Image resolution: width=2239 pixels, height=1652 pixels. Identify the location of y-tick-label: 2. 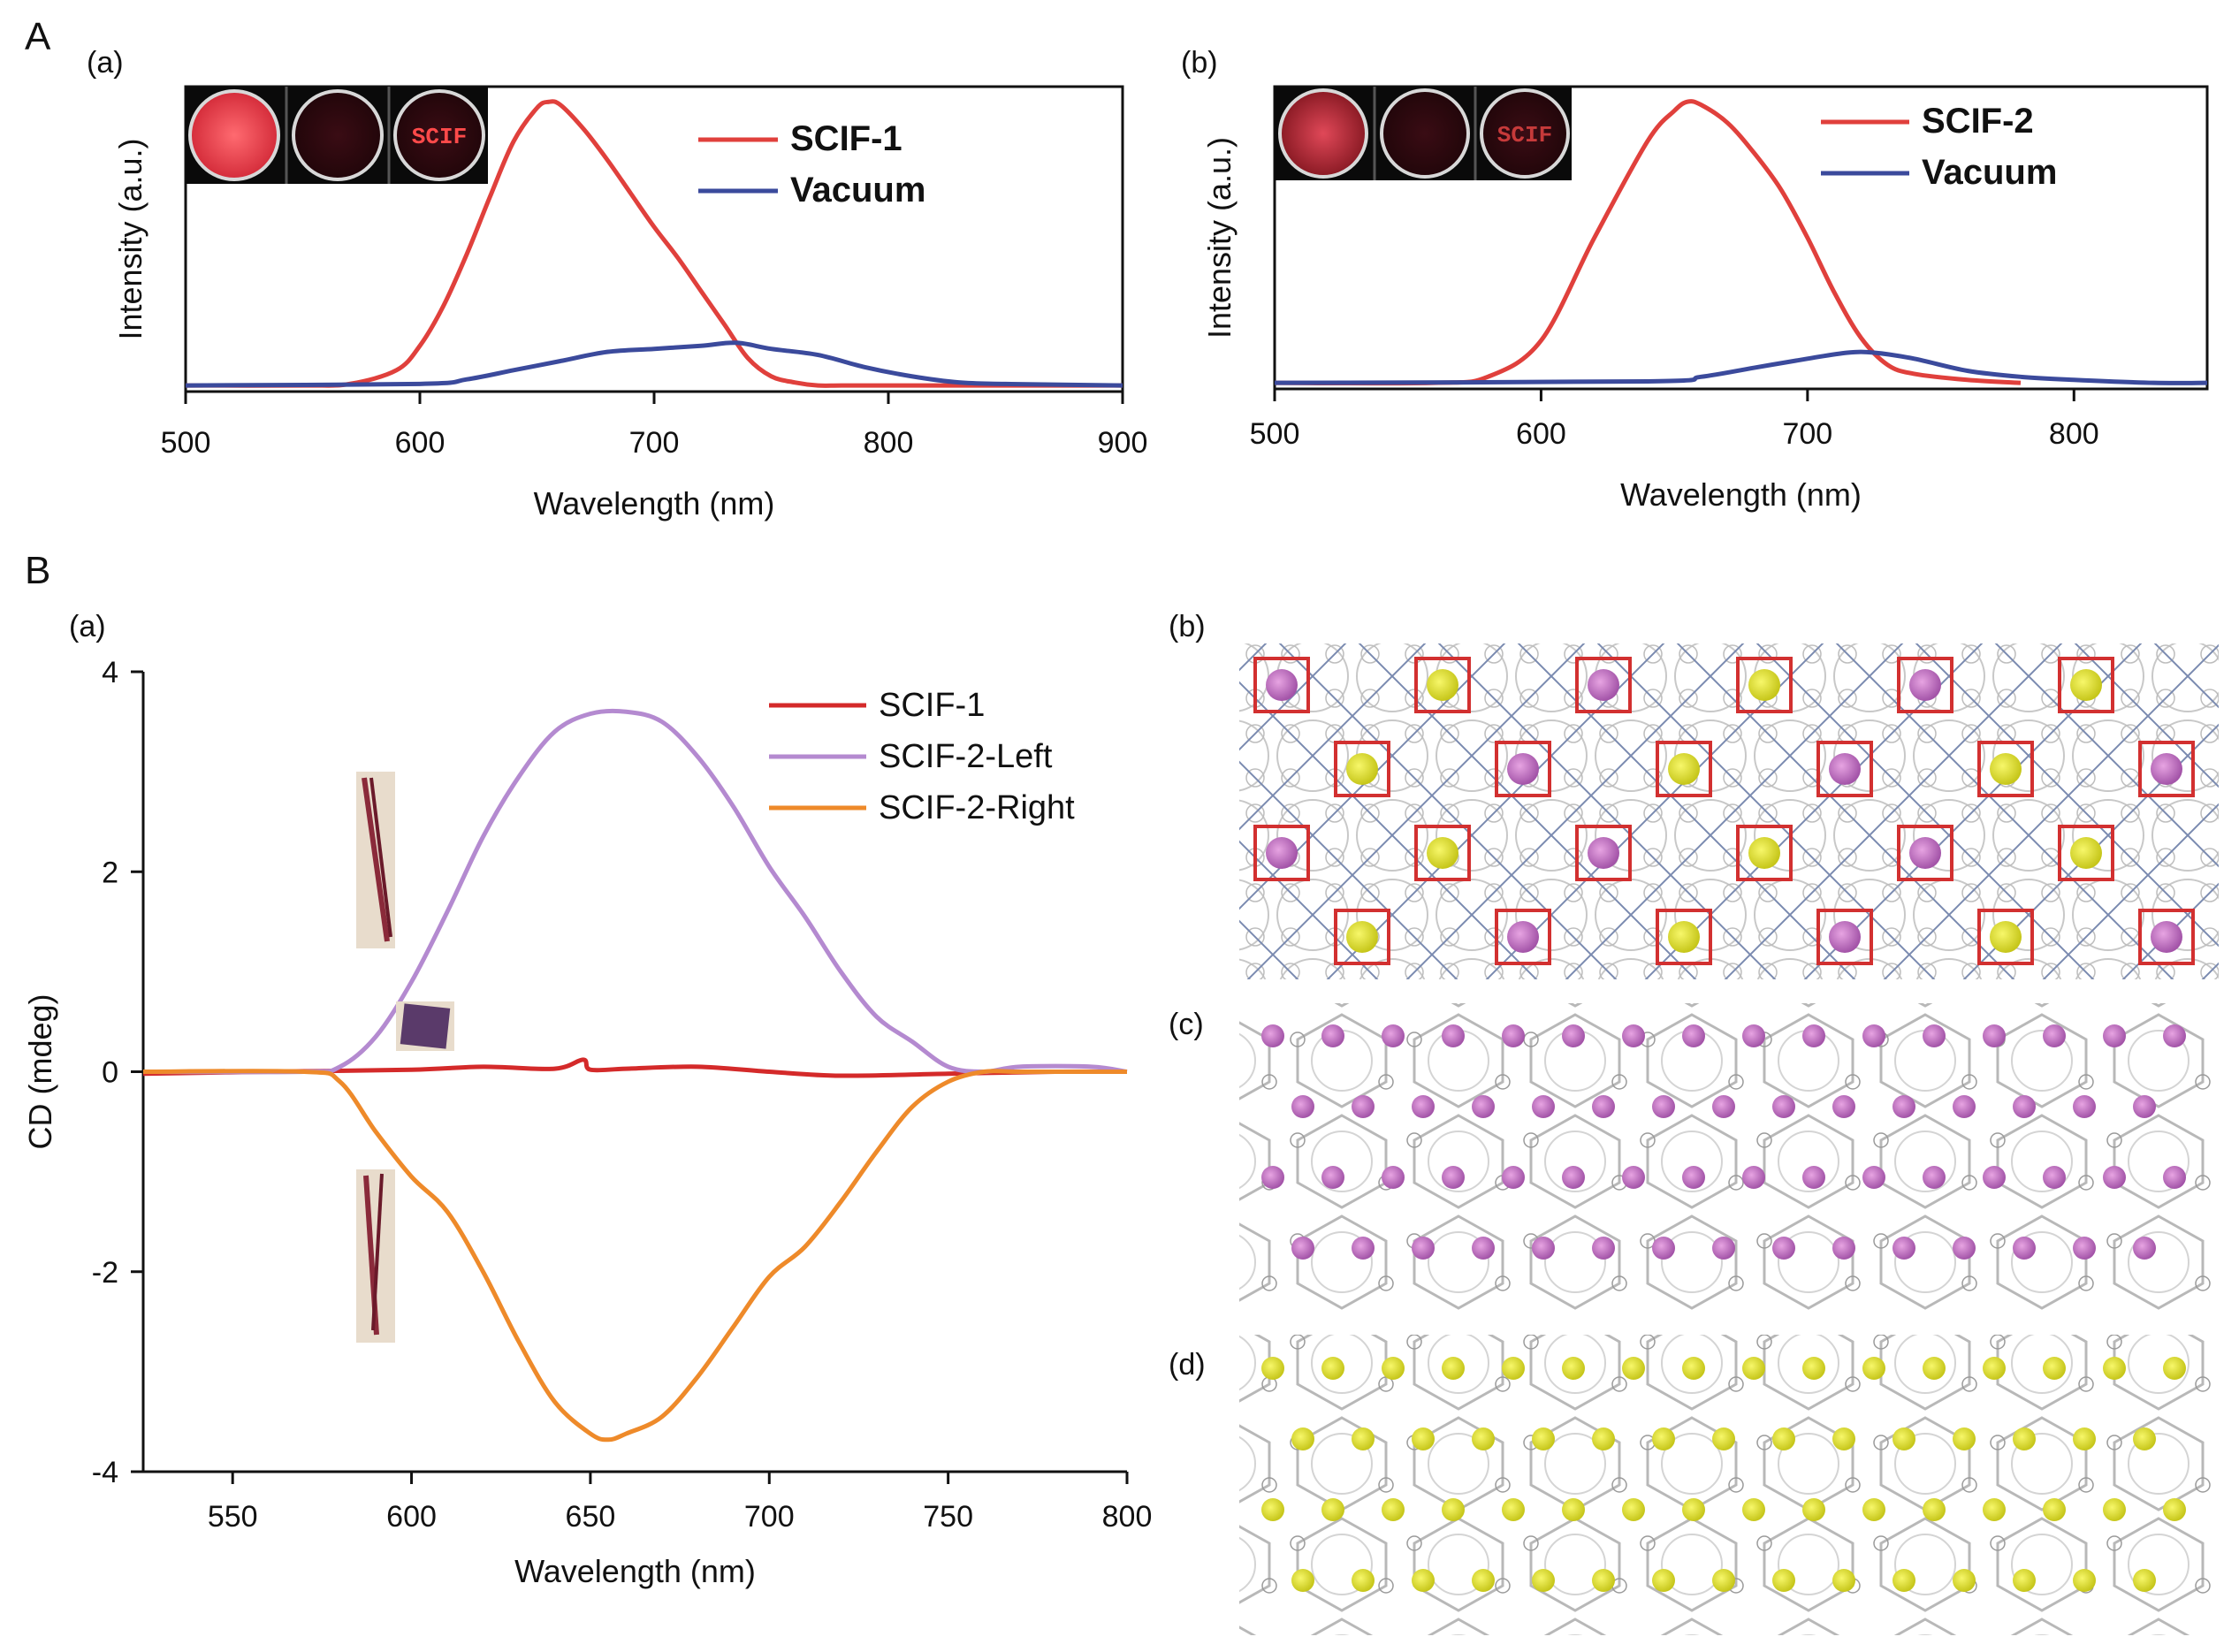
(110, 873).